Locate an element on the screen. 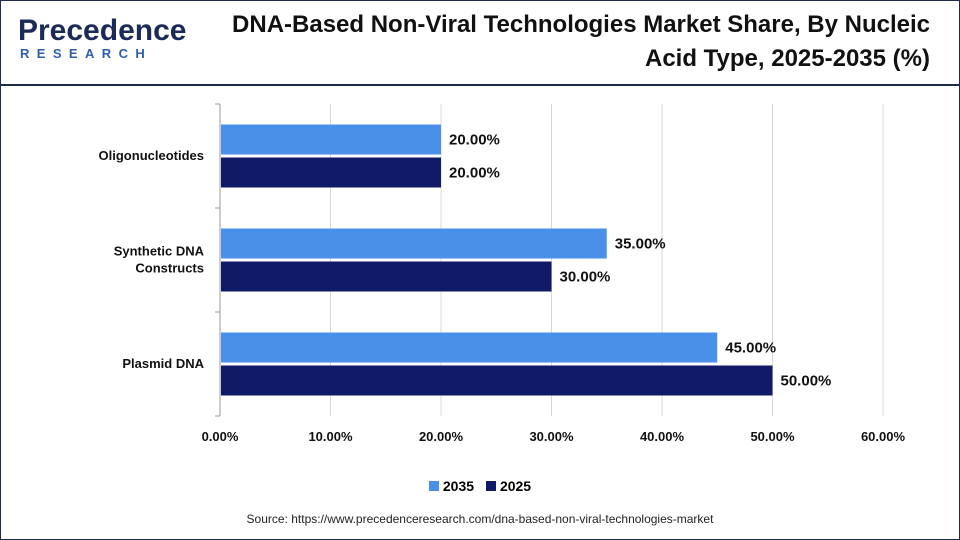 This screenshot has width=960, height=540. header-divider is located at coordinates (480, 85).